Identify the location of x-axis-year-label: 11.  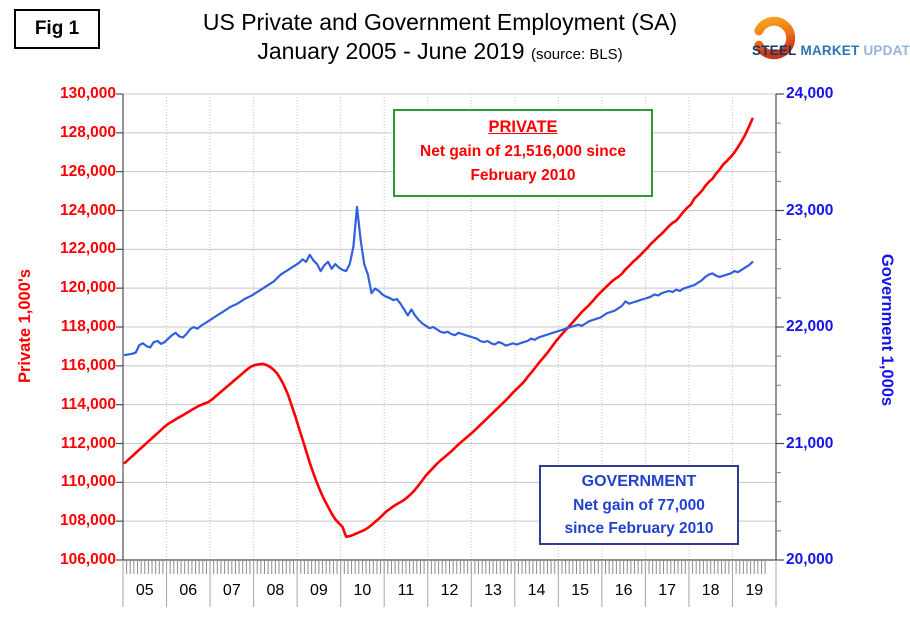
(406, 590).